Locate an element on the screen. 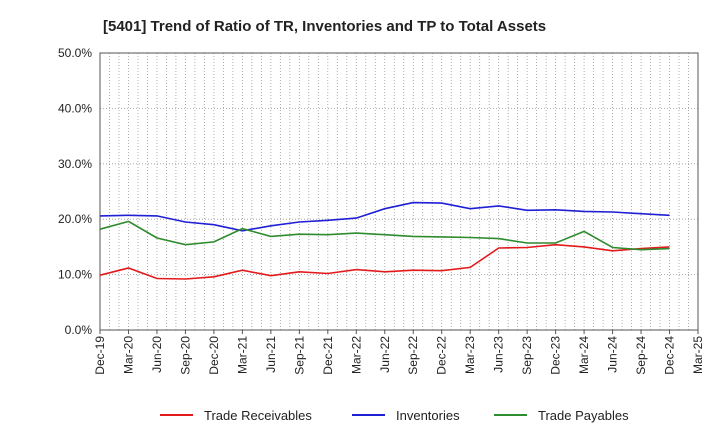 The image size is (720, 440). y-tick-label: 20.0% is located at coordinates (75, 219).